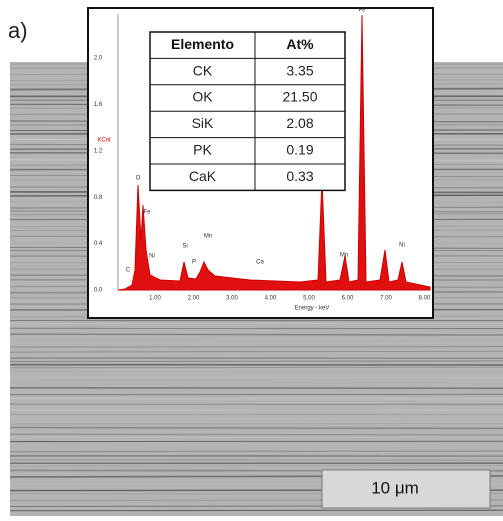 The image size is (503, 521). I want to click on y-axis-label: KCnt, so click(104, 141).